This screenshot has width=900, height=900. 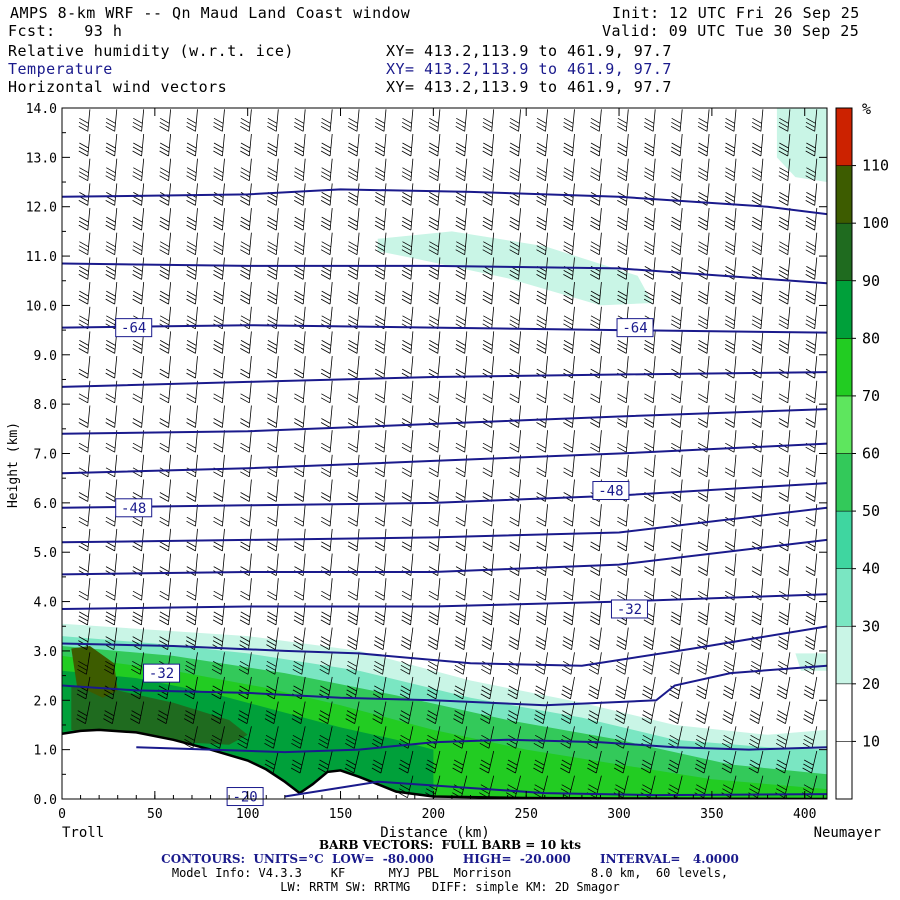 What do you see at coordinates (844, 424) in the screenshot?
I see `colorbar-segment` at bounding box center [844, 424].